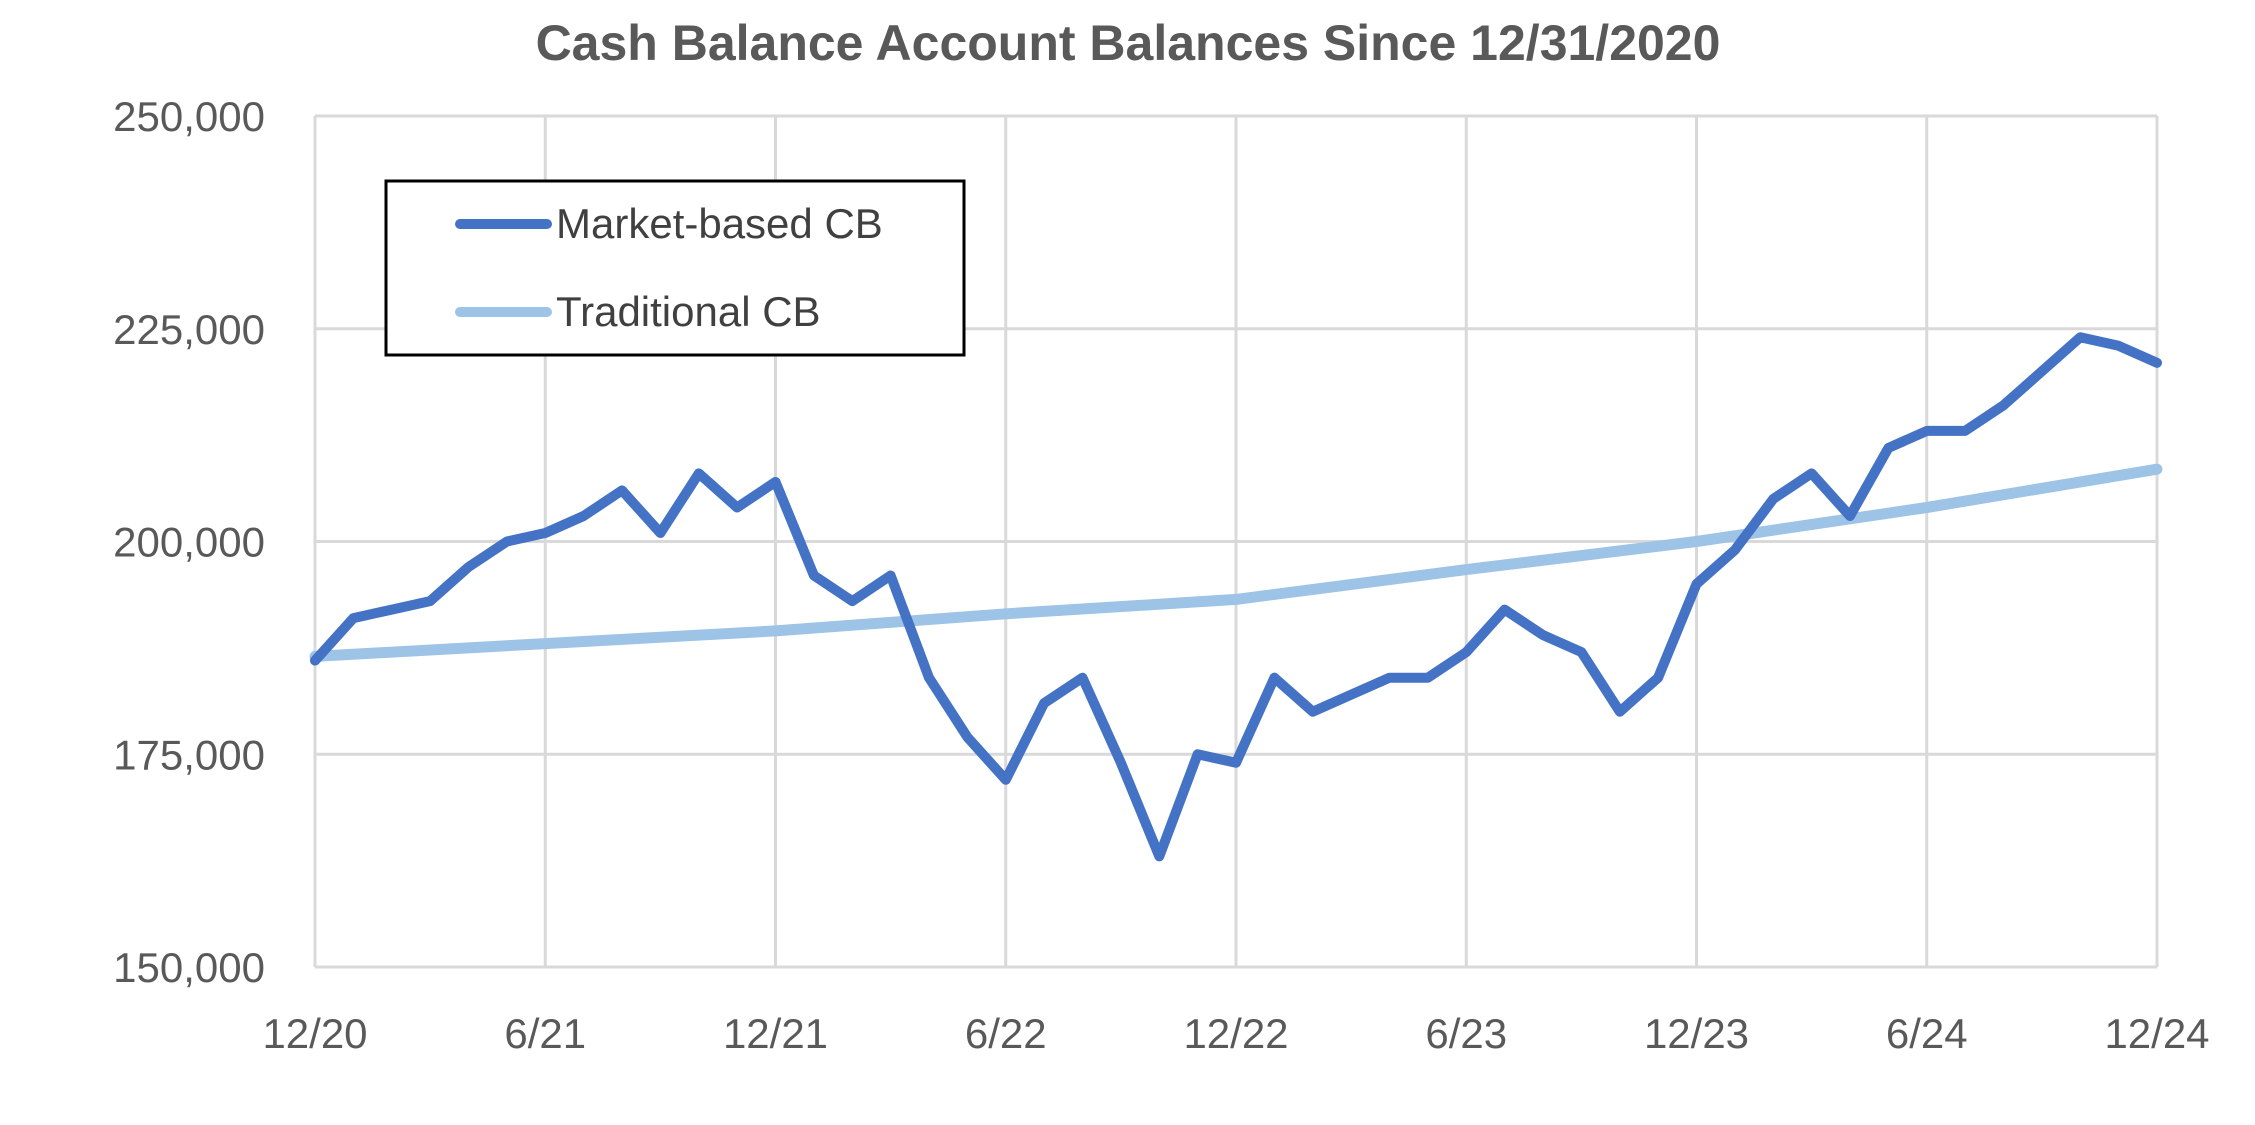  Describe the element at coordinates (1466, 1033) in the screenshot. I see `x-tick-label: 6/23` at that location.